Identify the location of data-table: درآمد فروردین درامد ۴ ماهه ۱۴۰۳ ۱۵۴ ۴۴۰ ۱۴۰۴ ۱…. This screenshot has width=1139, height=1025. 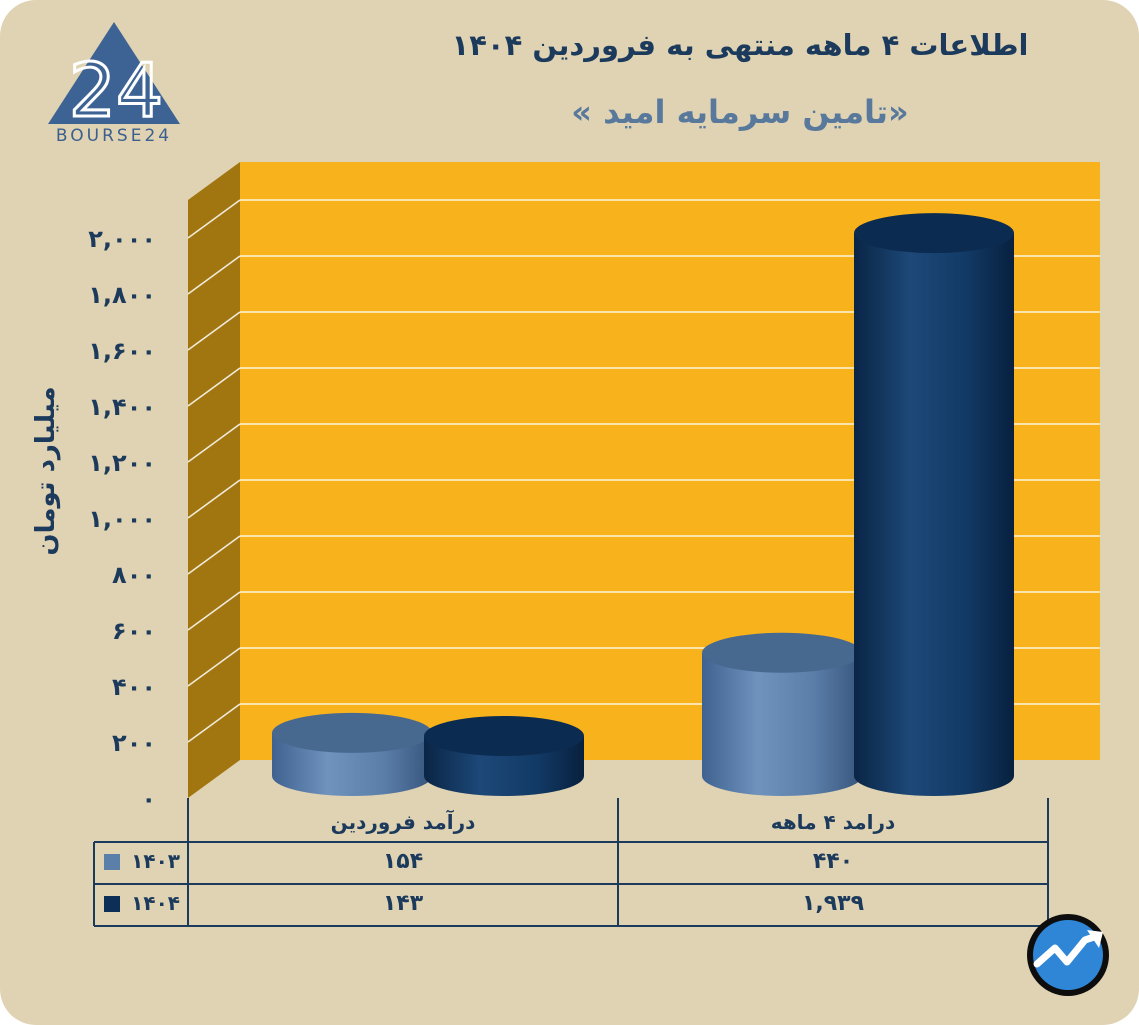
(571, 862).